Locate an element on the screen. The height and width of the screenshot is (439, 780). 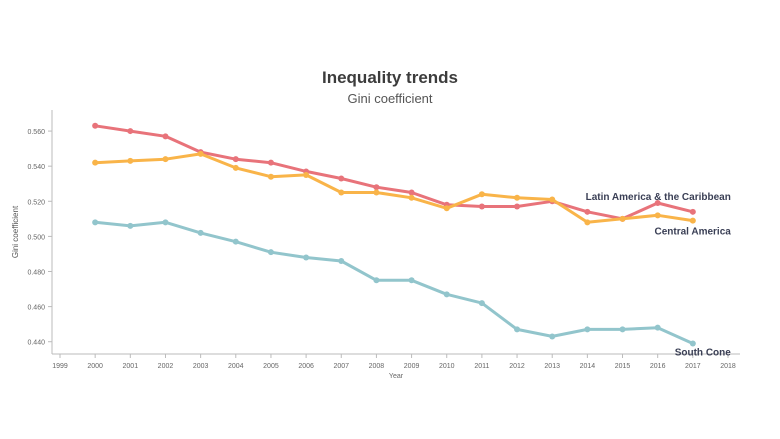
x-tick-label: 2006 is located at coordinates (306, 366).